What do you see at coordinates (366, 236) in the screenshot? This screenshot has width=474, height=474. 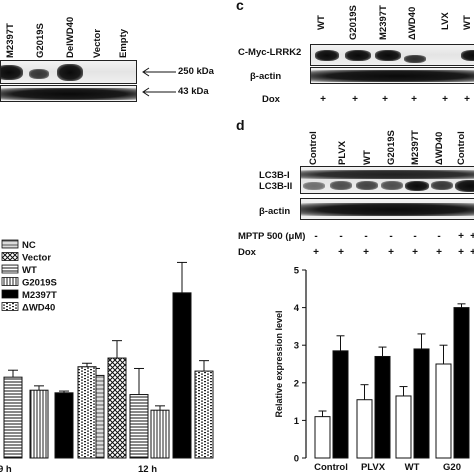 I see `mptp-sign-d-2: -` at bounding box center [366, 236].